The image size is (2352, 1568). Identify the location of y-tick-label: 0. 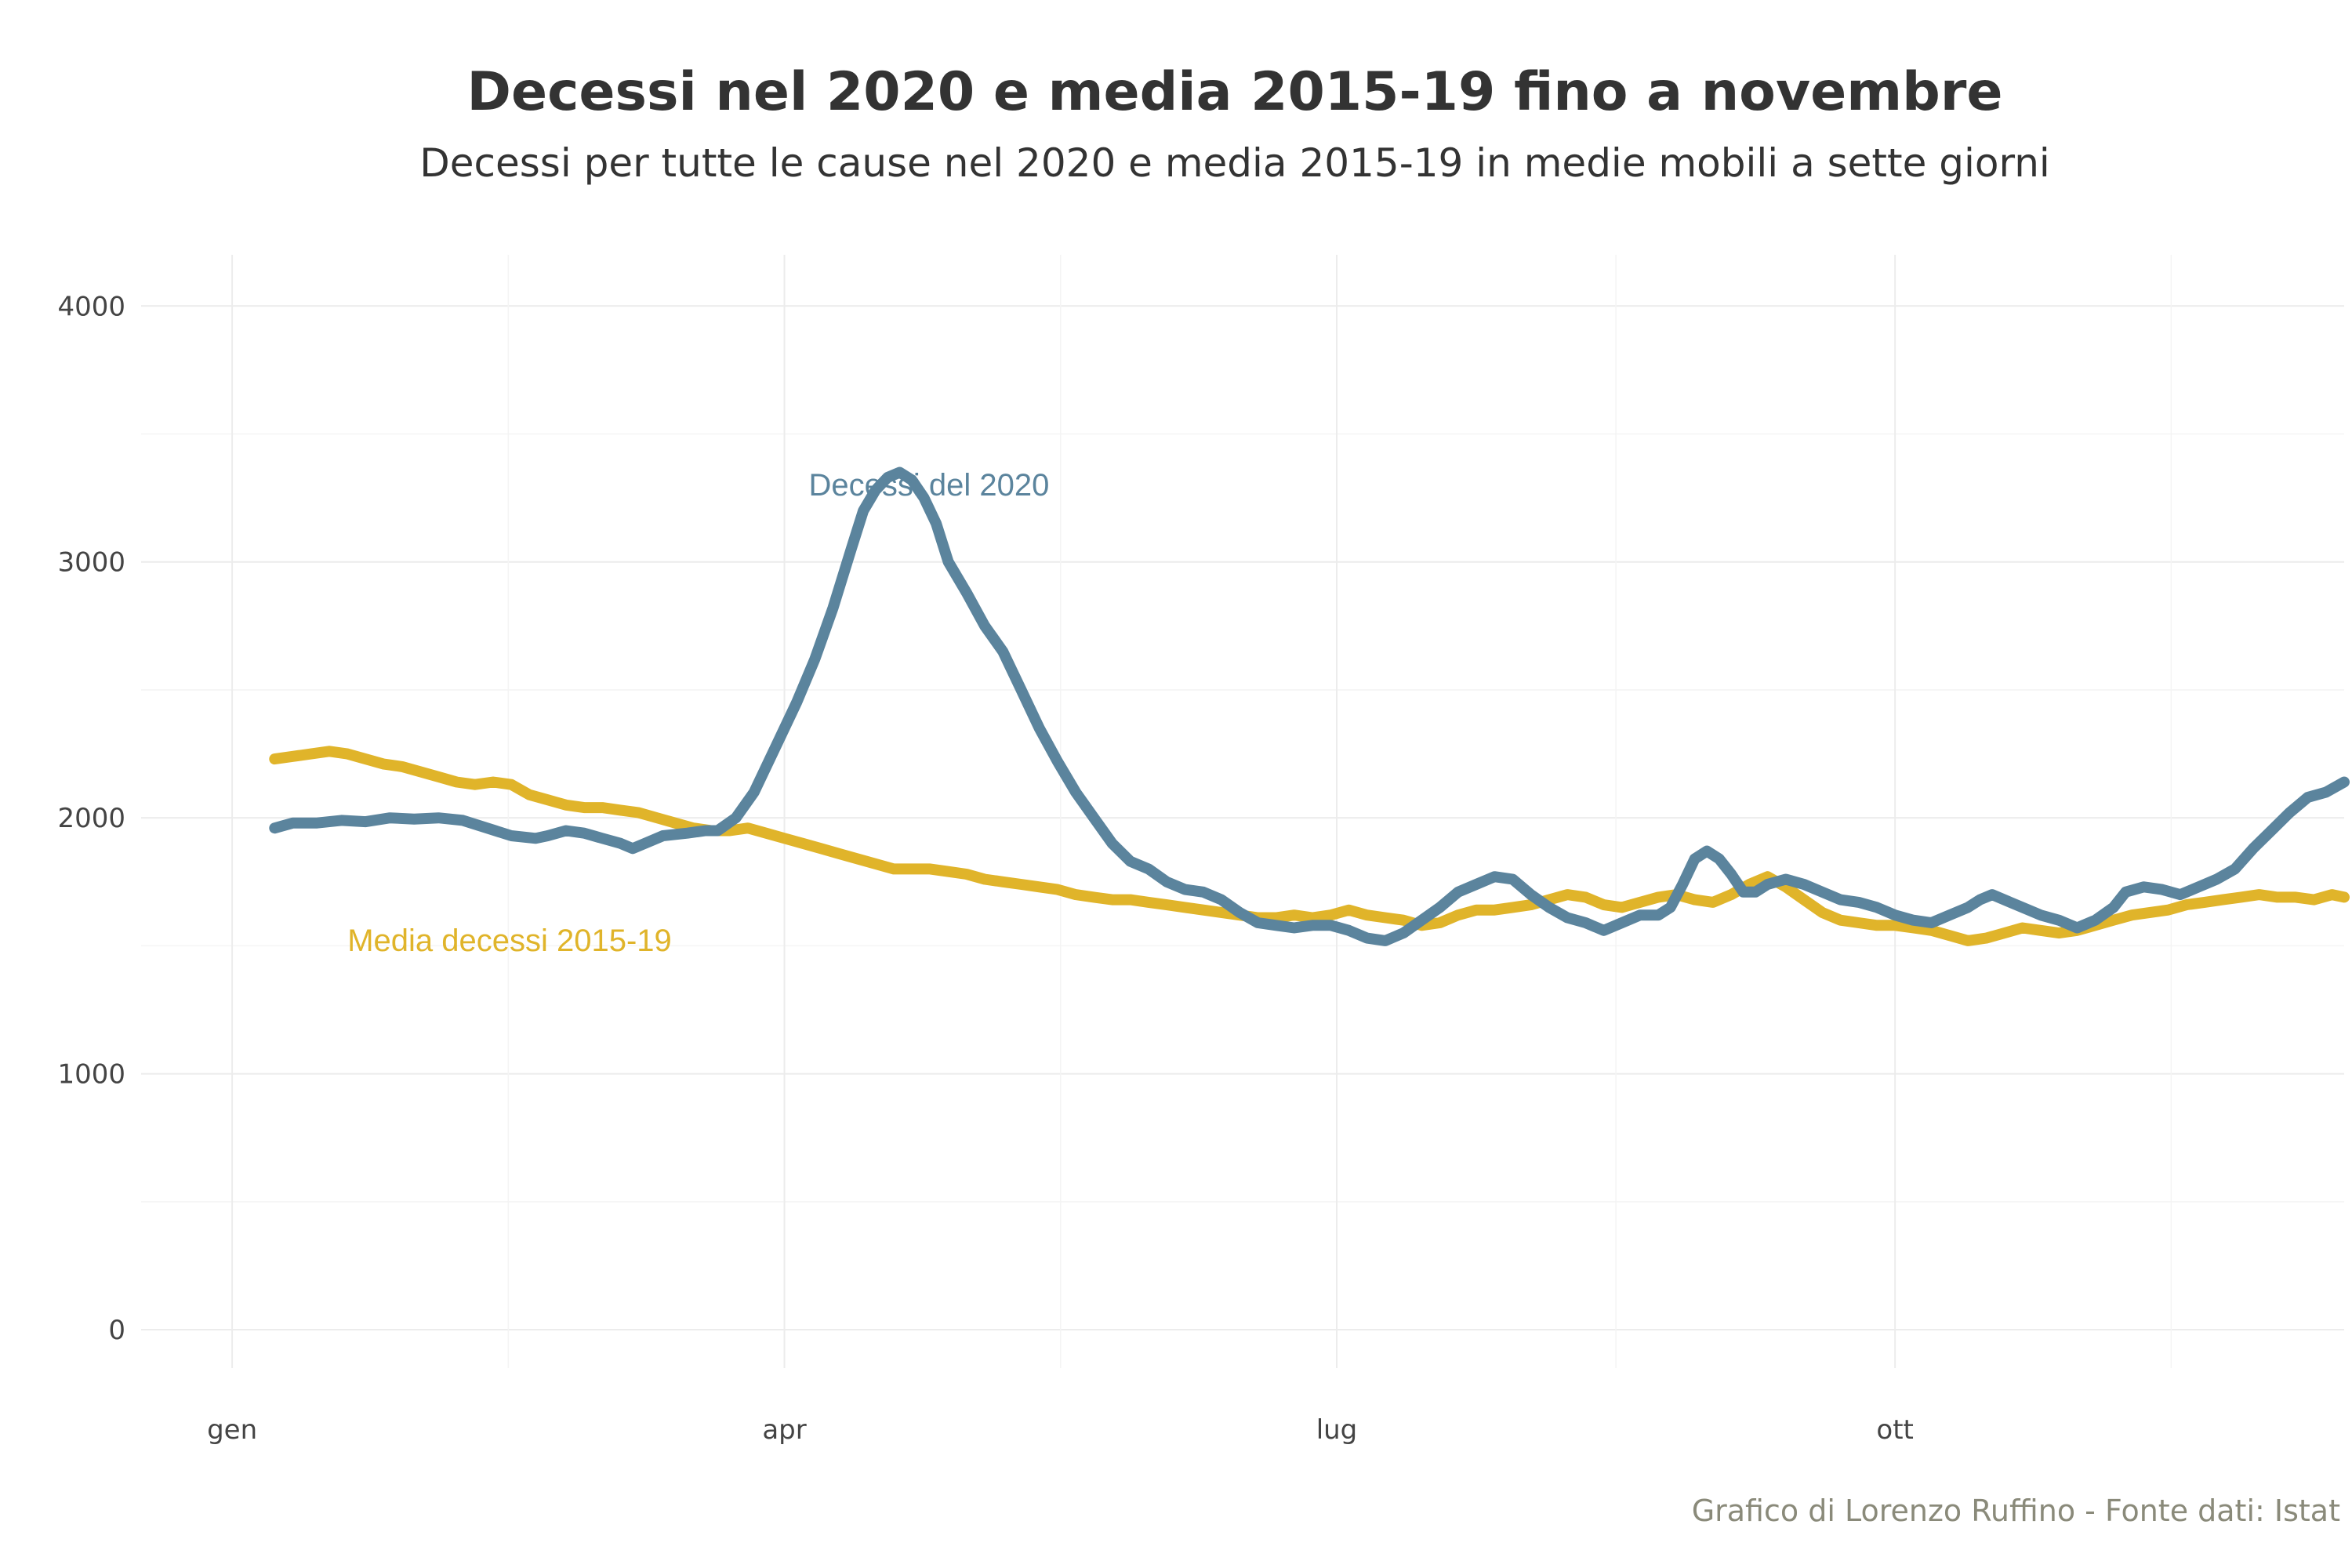
(117, 1330).